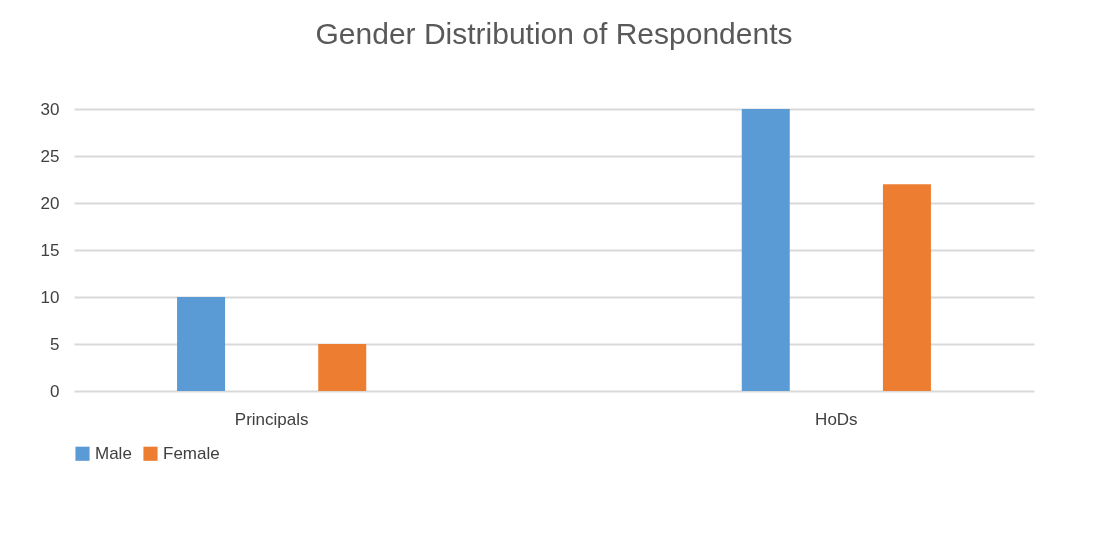 The height and width of the screenshot is (550, 1115). What do you see at coordinates (50, 297) in the screenshot?
I see `y-tick-label: 10` at bounding box center [50, 297].